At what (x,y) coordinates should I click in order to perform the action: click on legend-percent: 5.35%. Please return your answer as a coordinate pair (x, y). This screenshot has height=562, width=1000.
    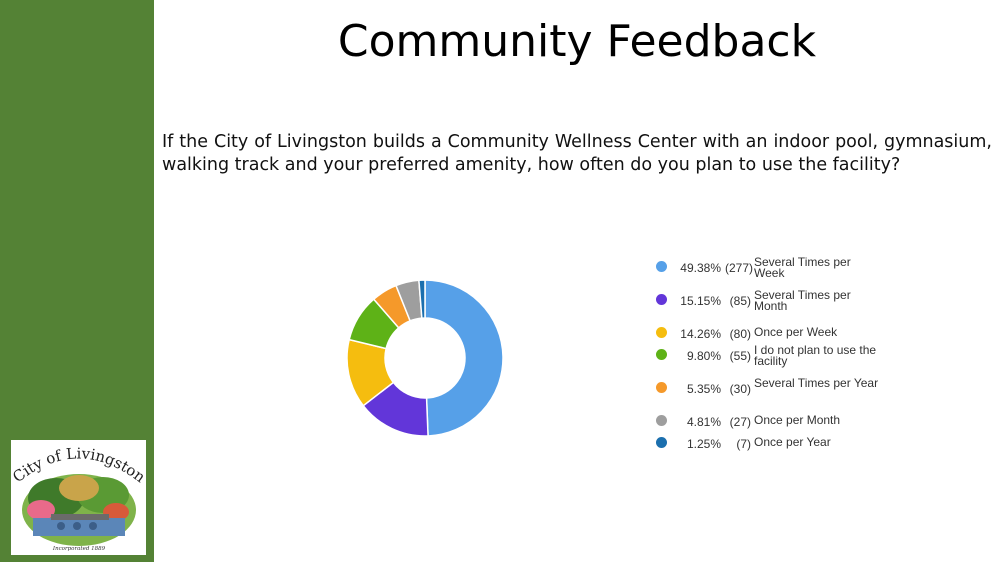
    Looking at the image, I should click on (703, 389).